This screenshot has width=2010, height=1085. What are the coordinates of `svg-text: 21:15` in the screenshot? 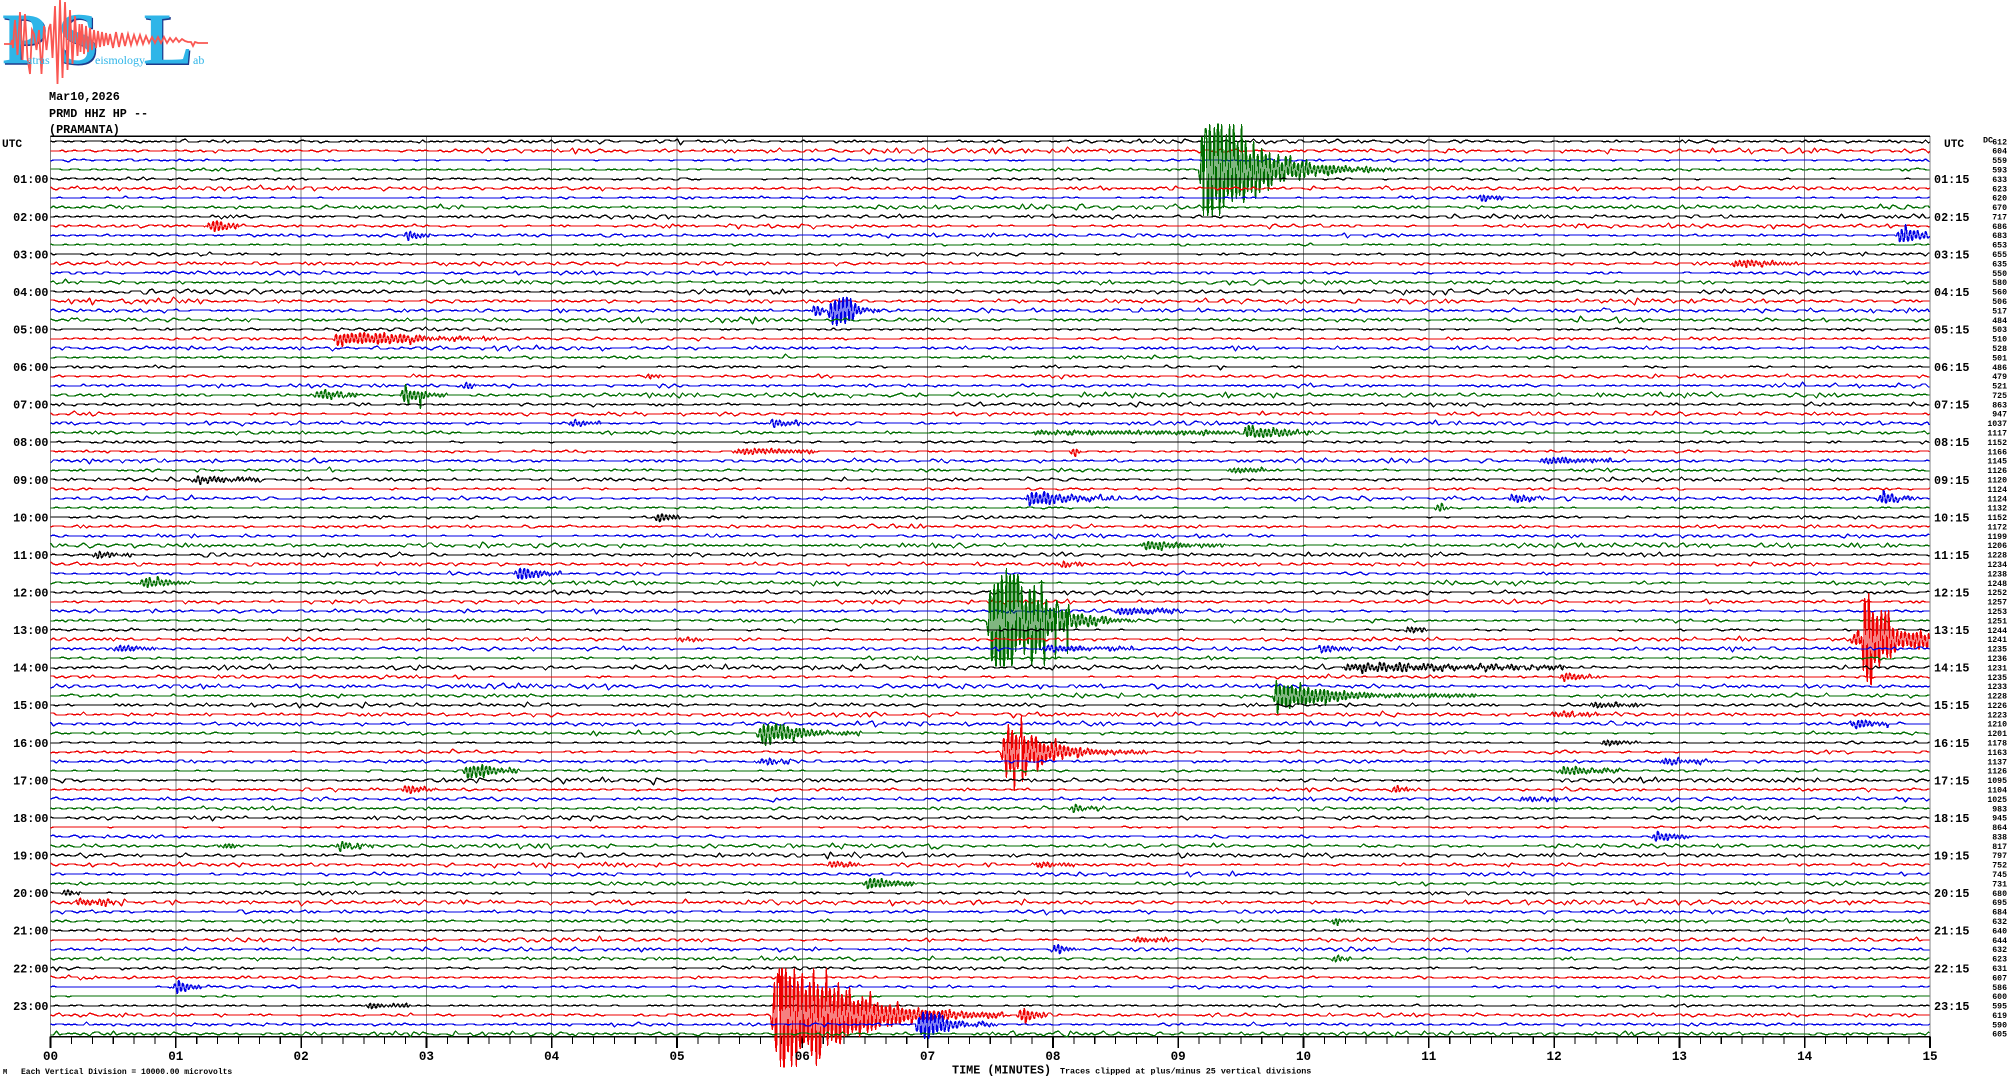 It's located at (1951, 932).